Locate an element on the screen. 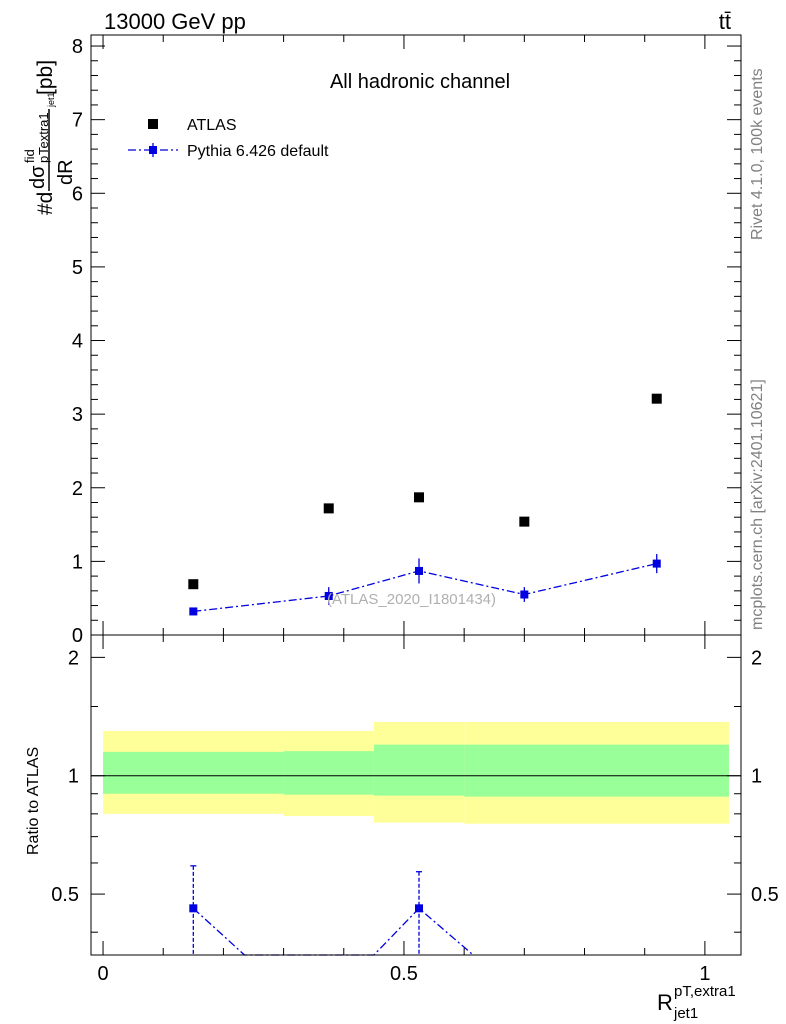 This screenshot has height=1024, width=786. main-ytick-label: 1 is located at coordinates (77, 562).